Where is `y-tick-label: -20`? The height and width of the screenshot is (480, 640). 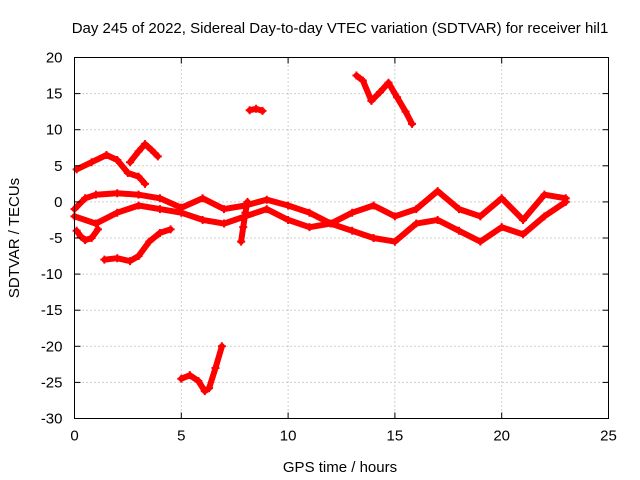
y-tick-label: -20 is located at coordinates (52, 346).